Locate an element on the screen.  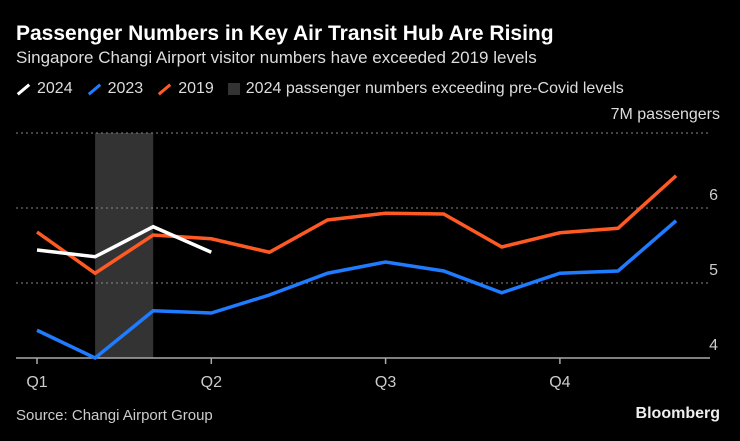
y-tick-label: 4 is located at coordinates (713, 345).